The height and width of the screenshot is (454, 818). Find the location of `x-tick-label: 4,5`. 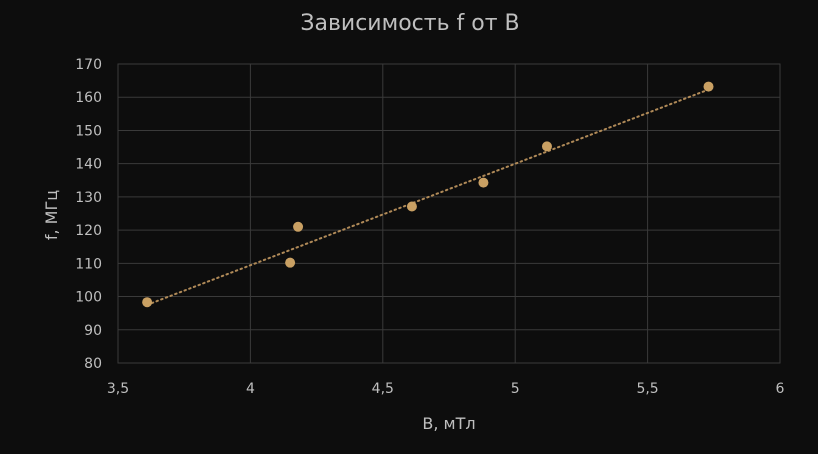

x-tick-label: 4,5 is located at coordinates (383, 389).